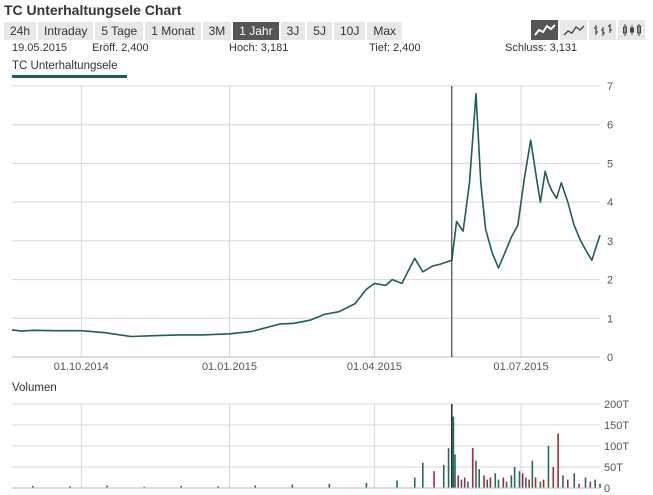 Image resolution: width=653 pixels, height=495 pixels. I want to click on y-tick-label: 7, so click(610, 87).